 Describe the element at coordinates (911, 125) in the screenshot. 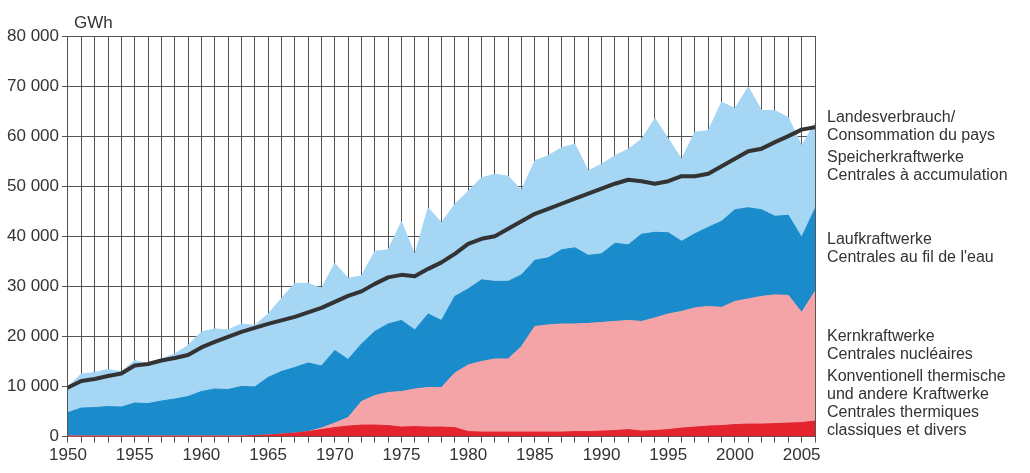

I see `series-label: Landesverbrauch/ Consommation du pays` at that location.